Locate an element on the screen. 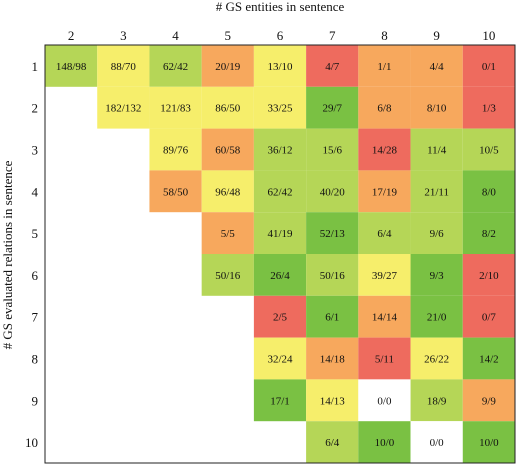 The width and height of the screenshot is (520, 471). cell-label: 148/98 is located at coordinates (71, 67).